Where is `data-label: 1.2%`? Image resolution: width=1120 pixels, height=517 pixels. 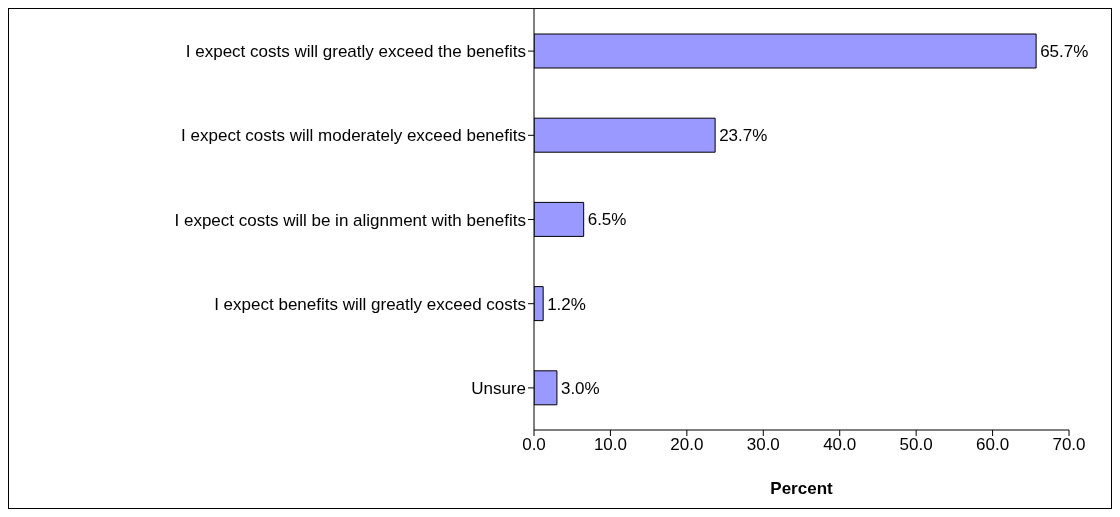
data-label: 1.2% is located at coordinates (566, 304).